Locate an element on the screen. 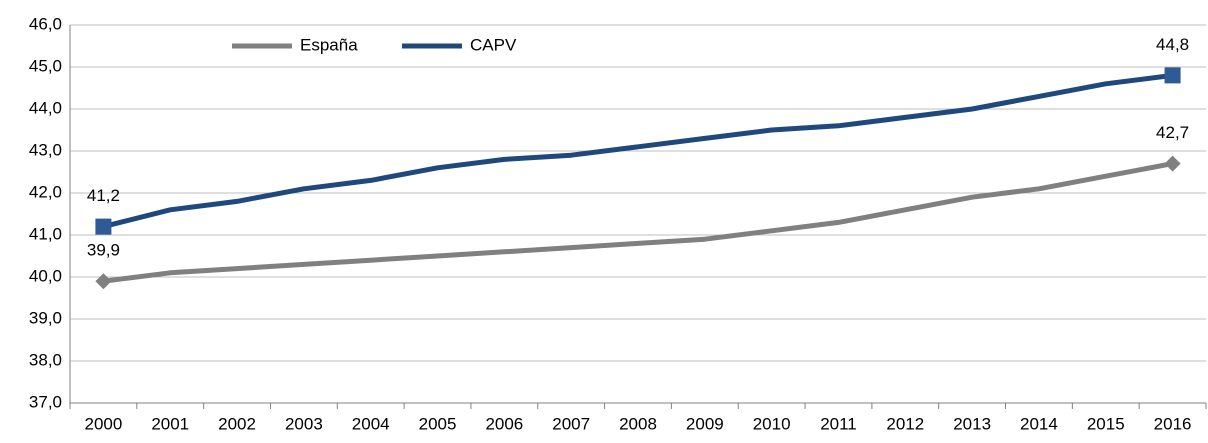 The height and width of the screenshot is (443, 1208). x-tick-label: 2001 is located at coordinates (170, 423).